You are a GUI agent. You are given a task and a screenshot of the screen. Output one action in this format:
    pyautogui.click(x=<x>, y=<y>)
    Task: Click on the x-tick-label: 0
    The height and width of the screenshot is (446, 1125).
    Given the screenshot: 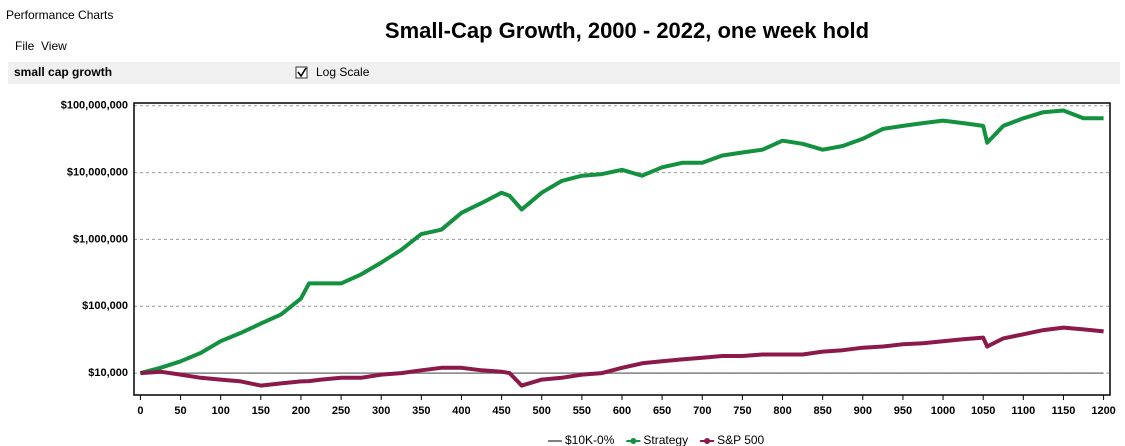 What is the action you would take?
    pyautogui.click(x=140, y=411)
    